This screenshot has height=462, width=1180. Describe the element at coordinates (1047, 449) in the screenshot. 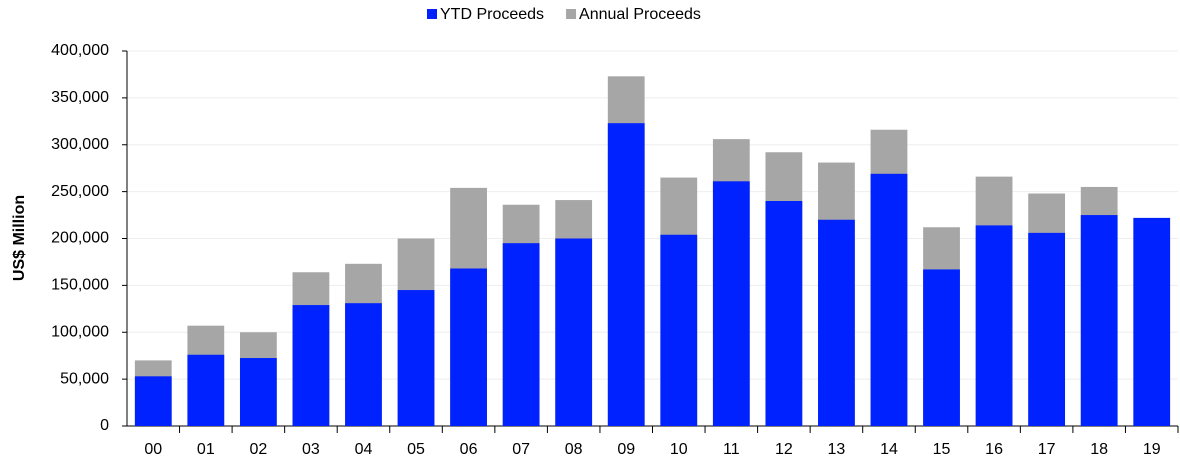

I see `x-tick-label: 17` at that location.